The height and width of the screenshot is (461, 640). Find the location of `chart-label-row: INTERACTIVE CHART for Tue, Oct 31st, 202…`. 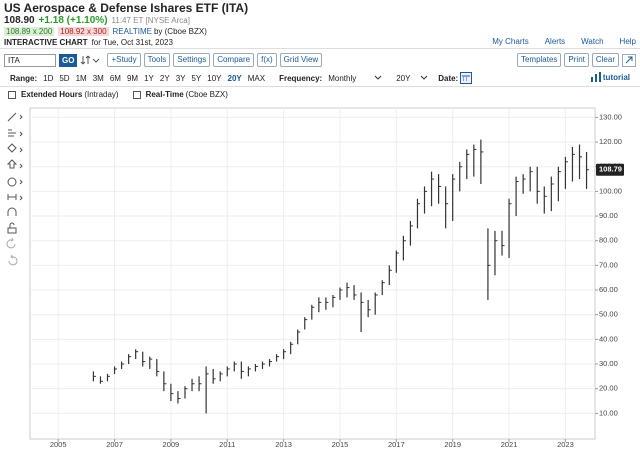

chart-label-row: INTERACTIVE CHART for Tue, Oct 31st, 202… is located at coordinates (88, 42).